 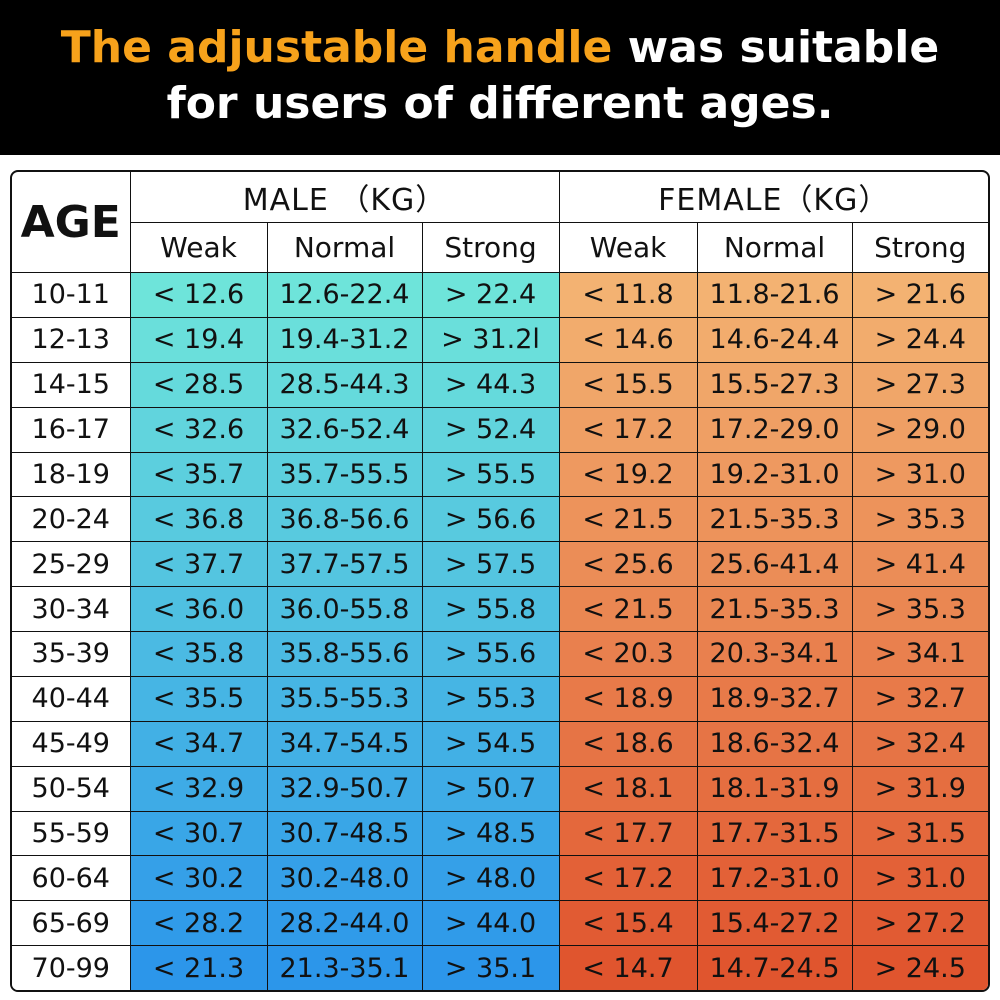 What do you see at coordinates (199, 247) in the screenshot?
I see `male-weak-header: Weak` at bounding box center [199, 247].